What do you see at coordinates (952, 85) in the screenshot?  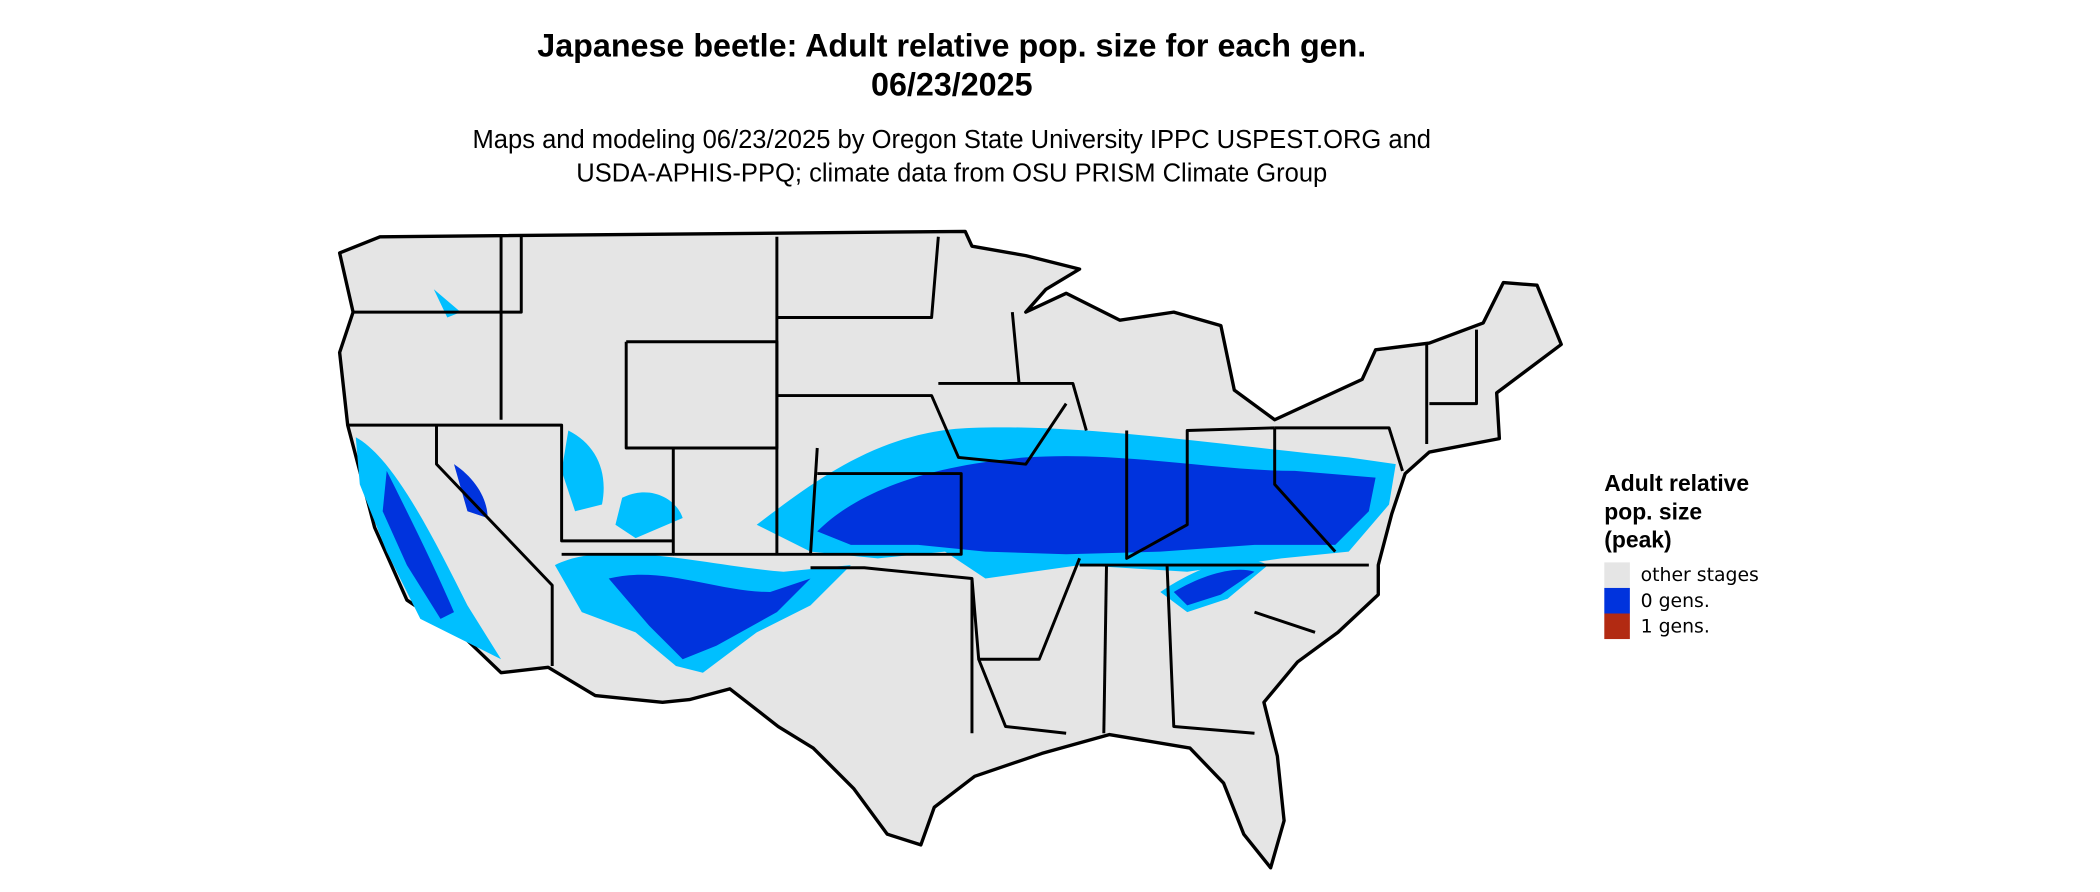 I see `title: 06/23/2025` at bounding box center [952, 85].